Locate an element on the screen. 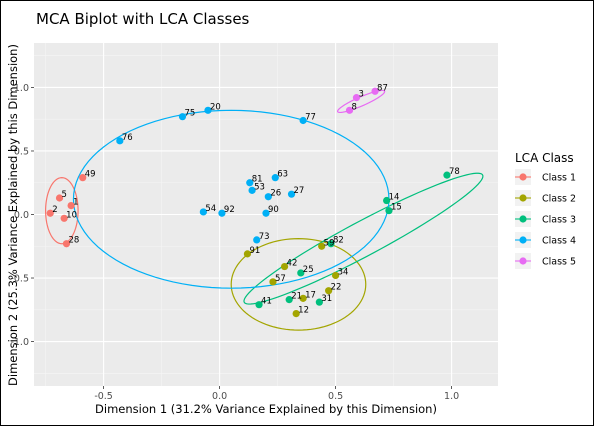 This screenshot has width=596, height=431. legend-items: Class 1 Class 2 Class 3 Class 4 Class 5 is located at coordinates (545, 219).